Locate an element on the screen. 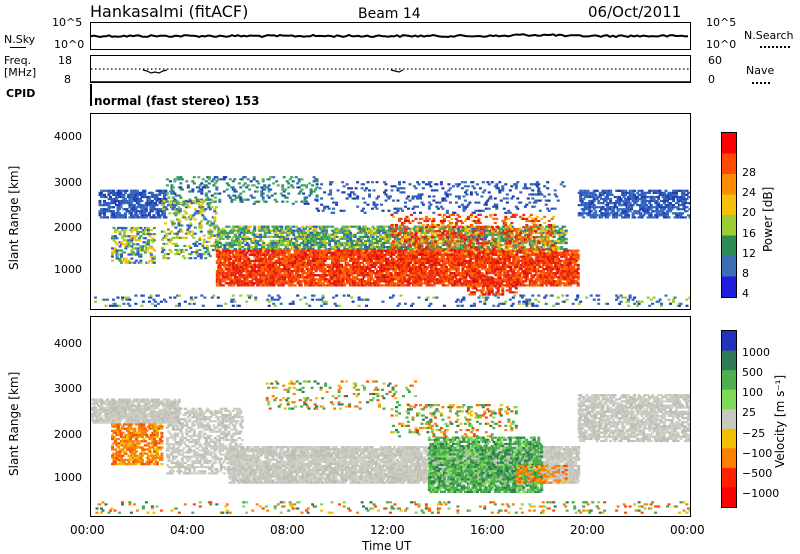 Image resolution: width=800 pixels, height=554 pixels. freq-tick-top: 18 is located at coordinates (65, 60).